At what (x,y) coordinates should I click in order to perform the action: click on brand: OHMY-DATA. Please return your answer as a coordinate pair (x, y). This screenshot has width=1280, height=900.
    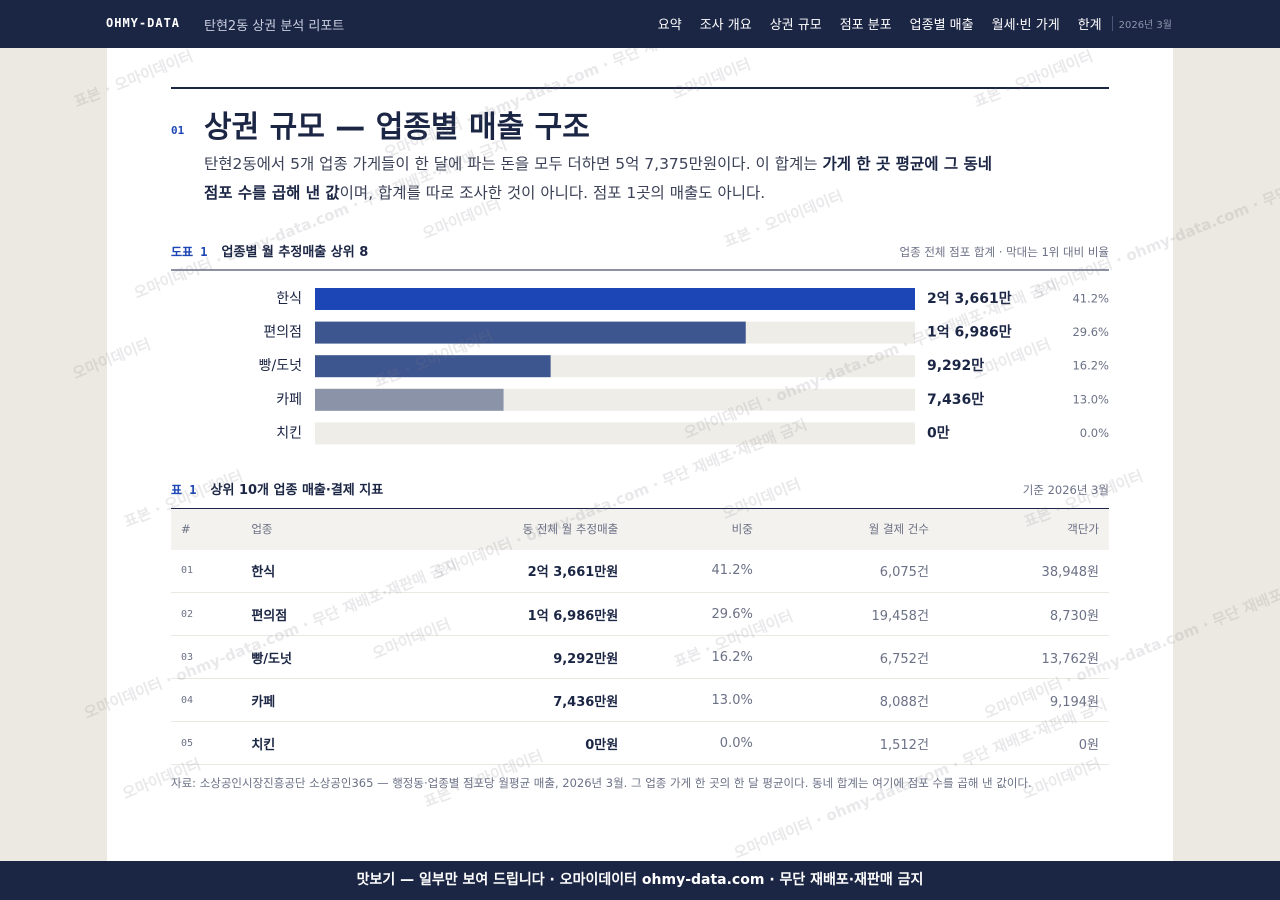
    Looking at the image, I should click on (143, 23).